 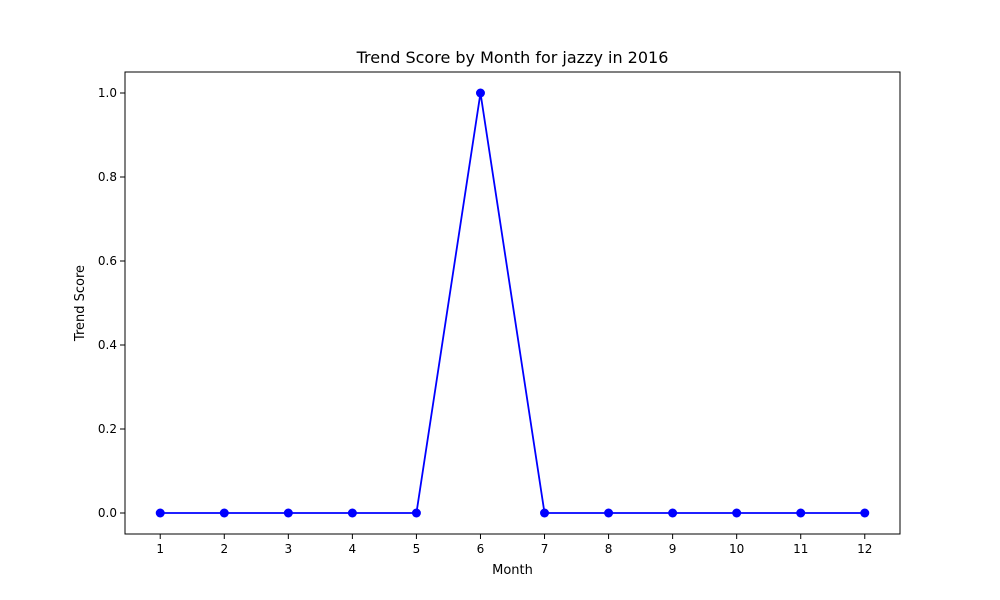 What do you see at coordinates (107, 345) in the screenshot?
I see `y-tick-label: 0.4` at bounding box center [107, 345].